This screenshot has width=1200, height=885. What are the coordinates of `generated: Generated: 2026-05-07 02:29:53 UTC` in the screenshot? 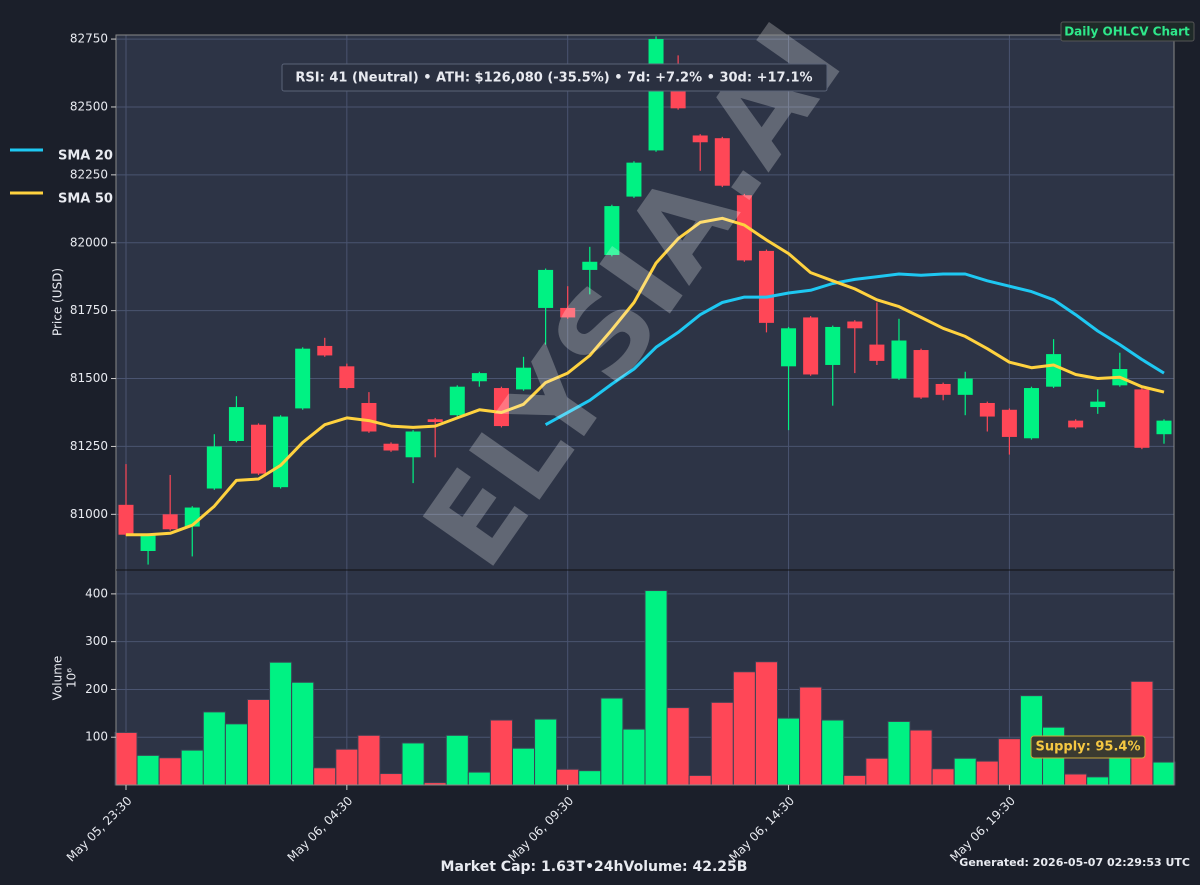 It's located at (1074, 862).